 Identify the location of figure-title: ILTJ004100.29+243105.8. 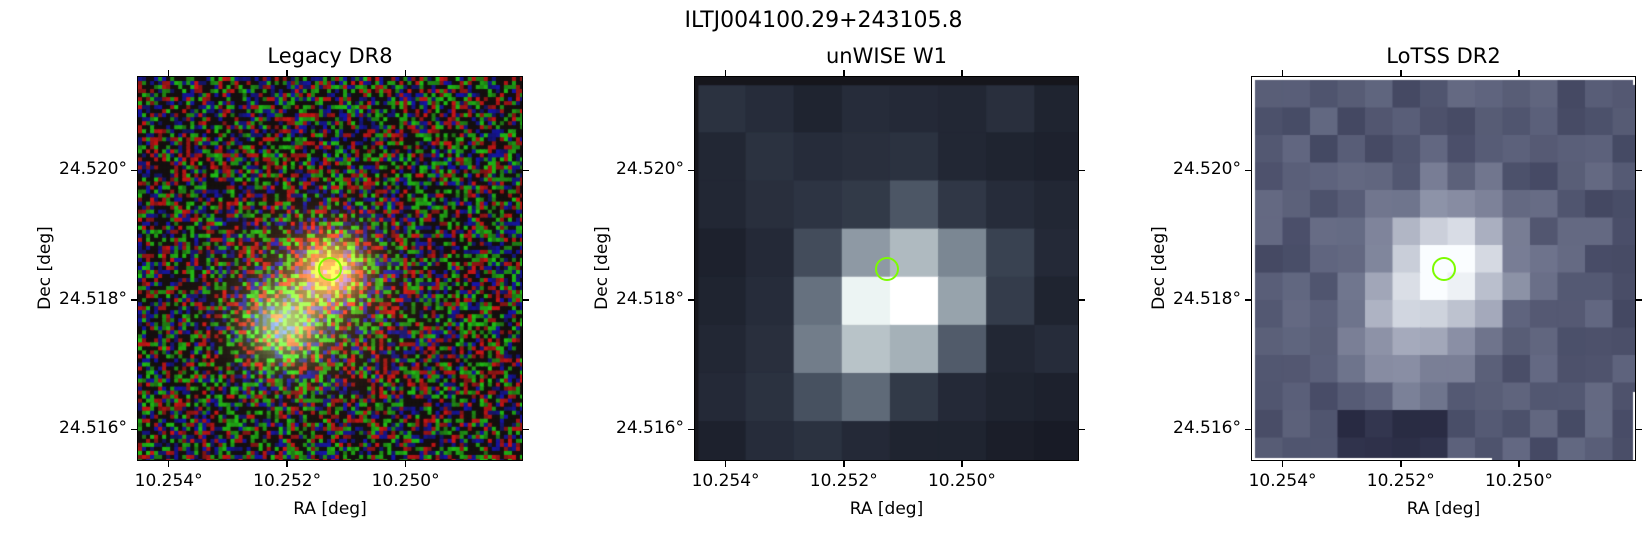
(823, 20).